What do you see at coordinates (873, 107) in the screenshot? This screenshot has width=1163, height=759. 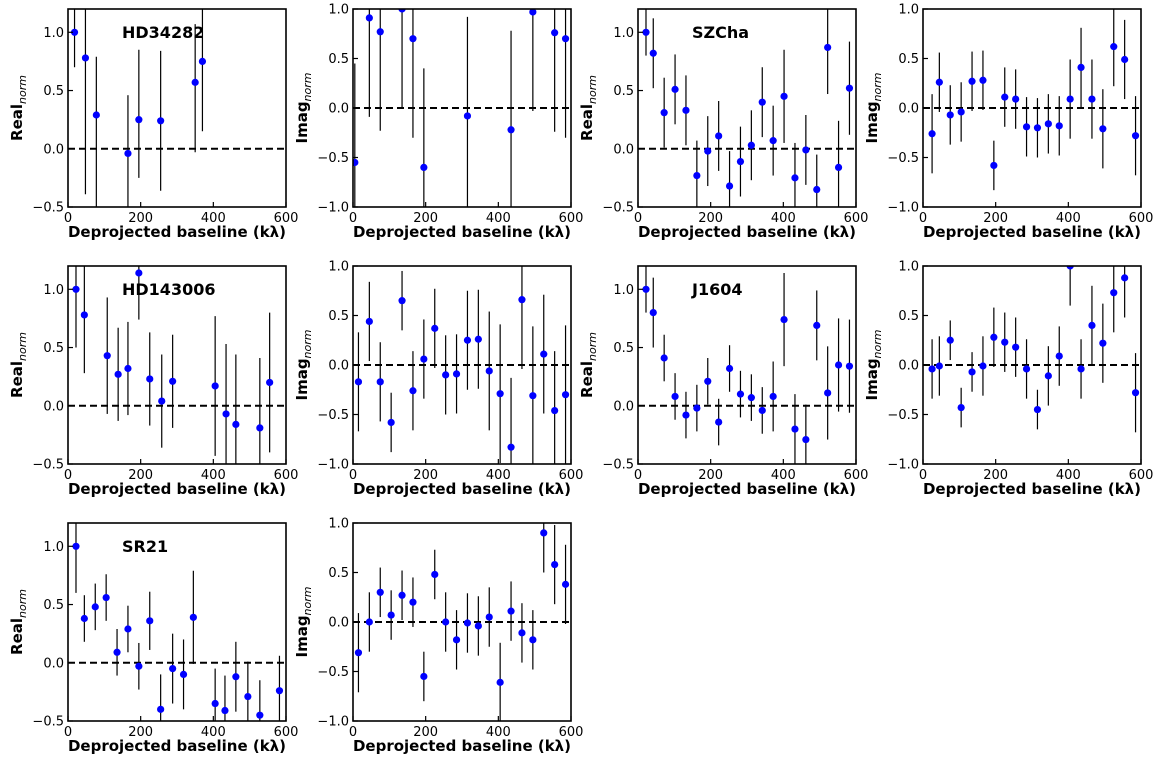 I see `y-axis-label: Imagnorm` at bounding box center [873, 107].